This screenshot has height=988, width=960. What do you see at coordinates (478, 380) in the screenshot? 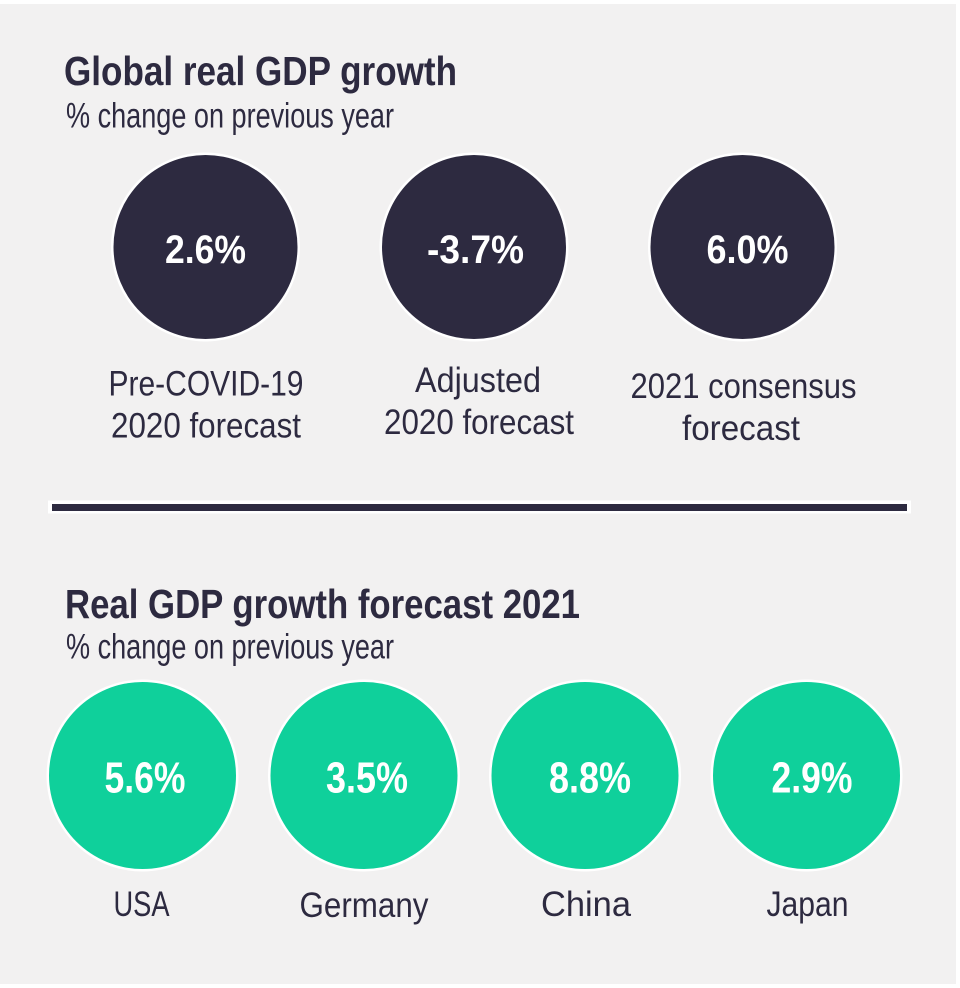
I see `svg-text: Adjusted` at bounding box center [478, 380].